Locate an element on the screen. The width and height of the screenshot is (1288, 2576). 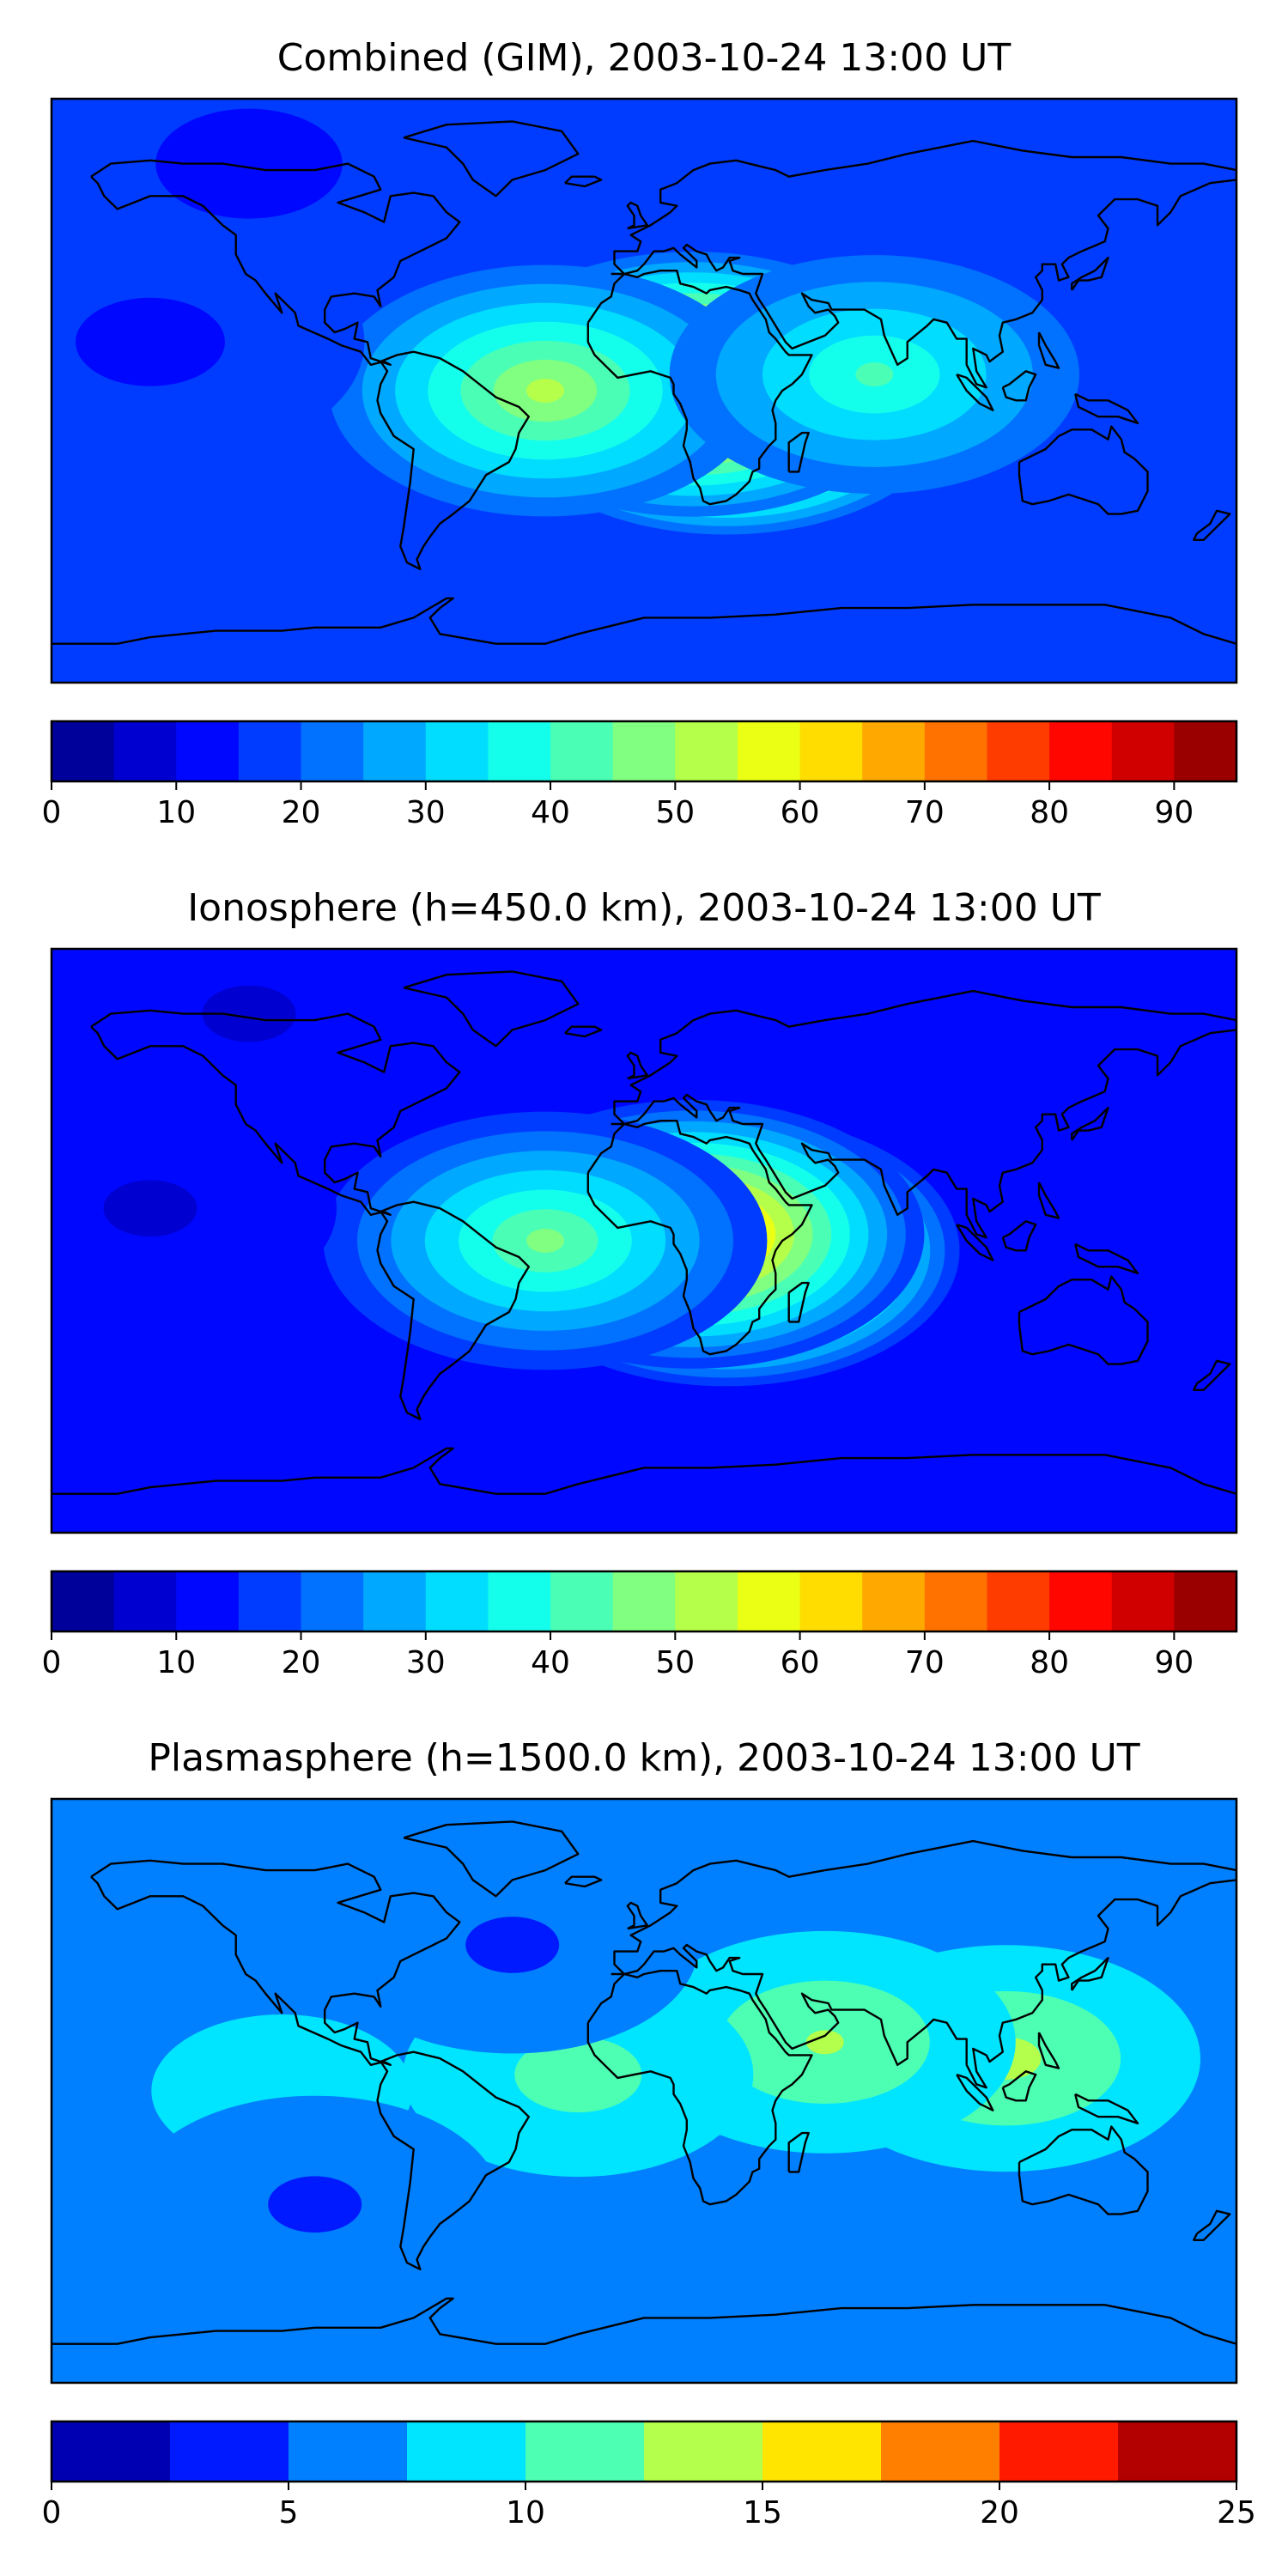
colorbar: 0 5 10 15 20 25 is located at coordinates (649, 2475).